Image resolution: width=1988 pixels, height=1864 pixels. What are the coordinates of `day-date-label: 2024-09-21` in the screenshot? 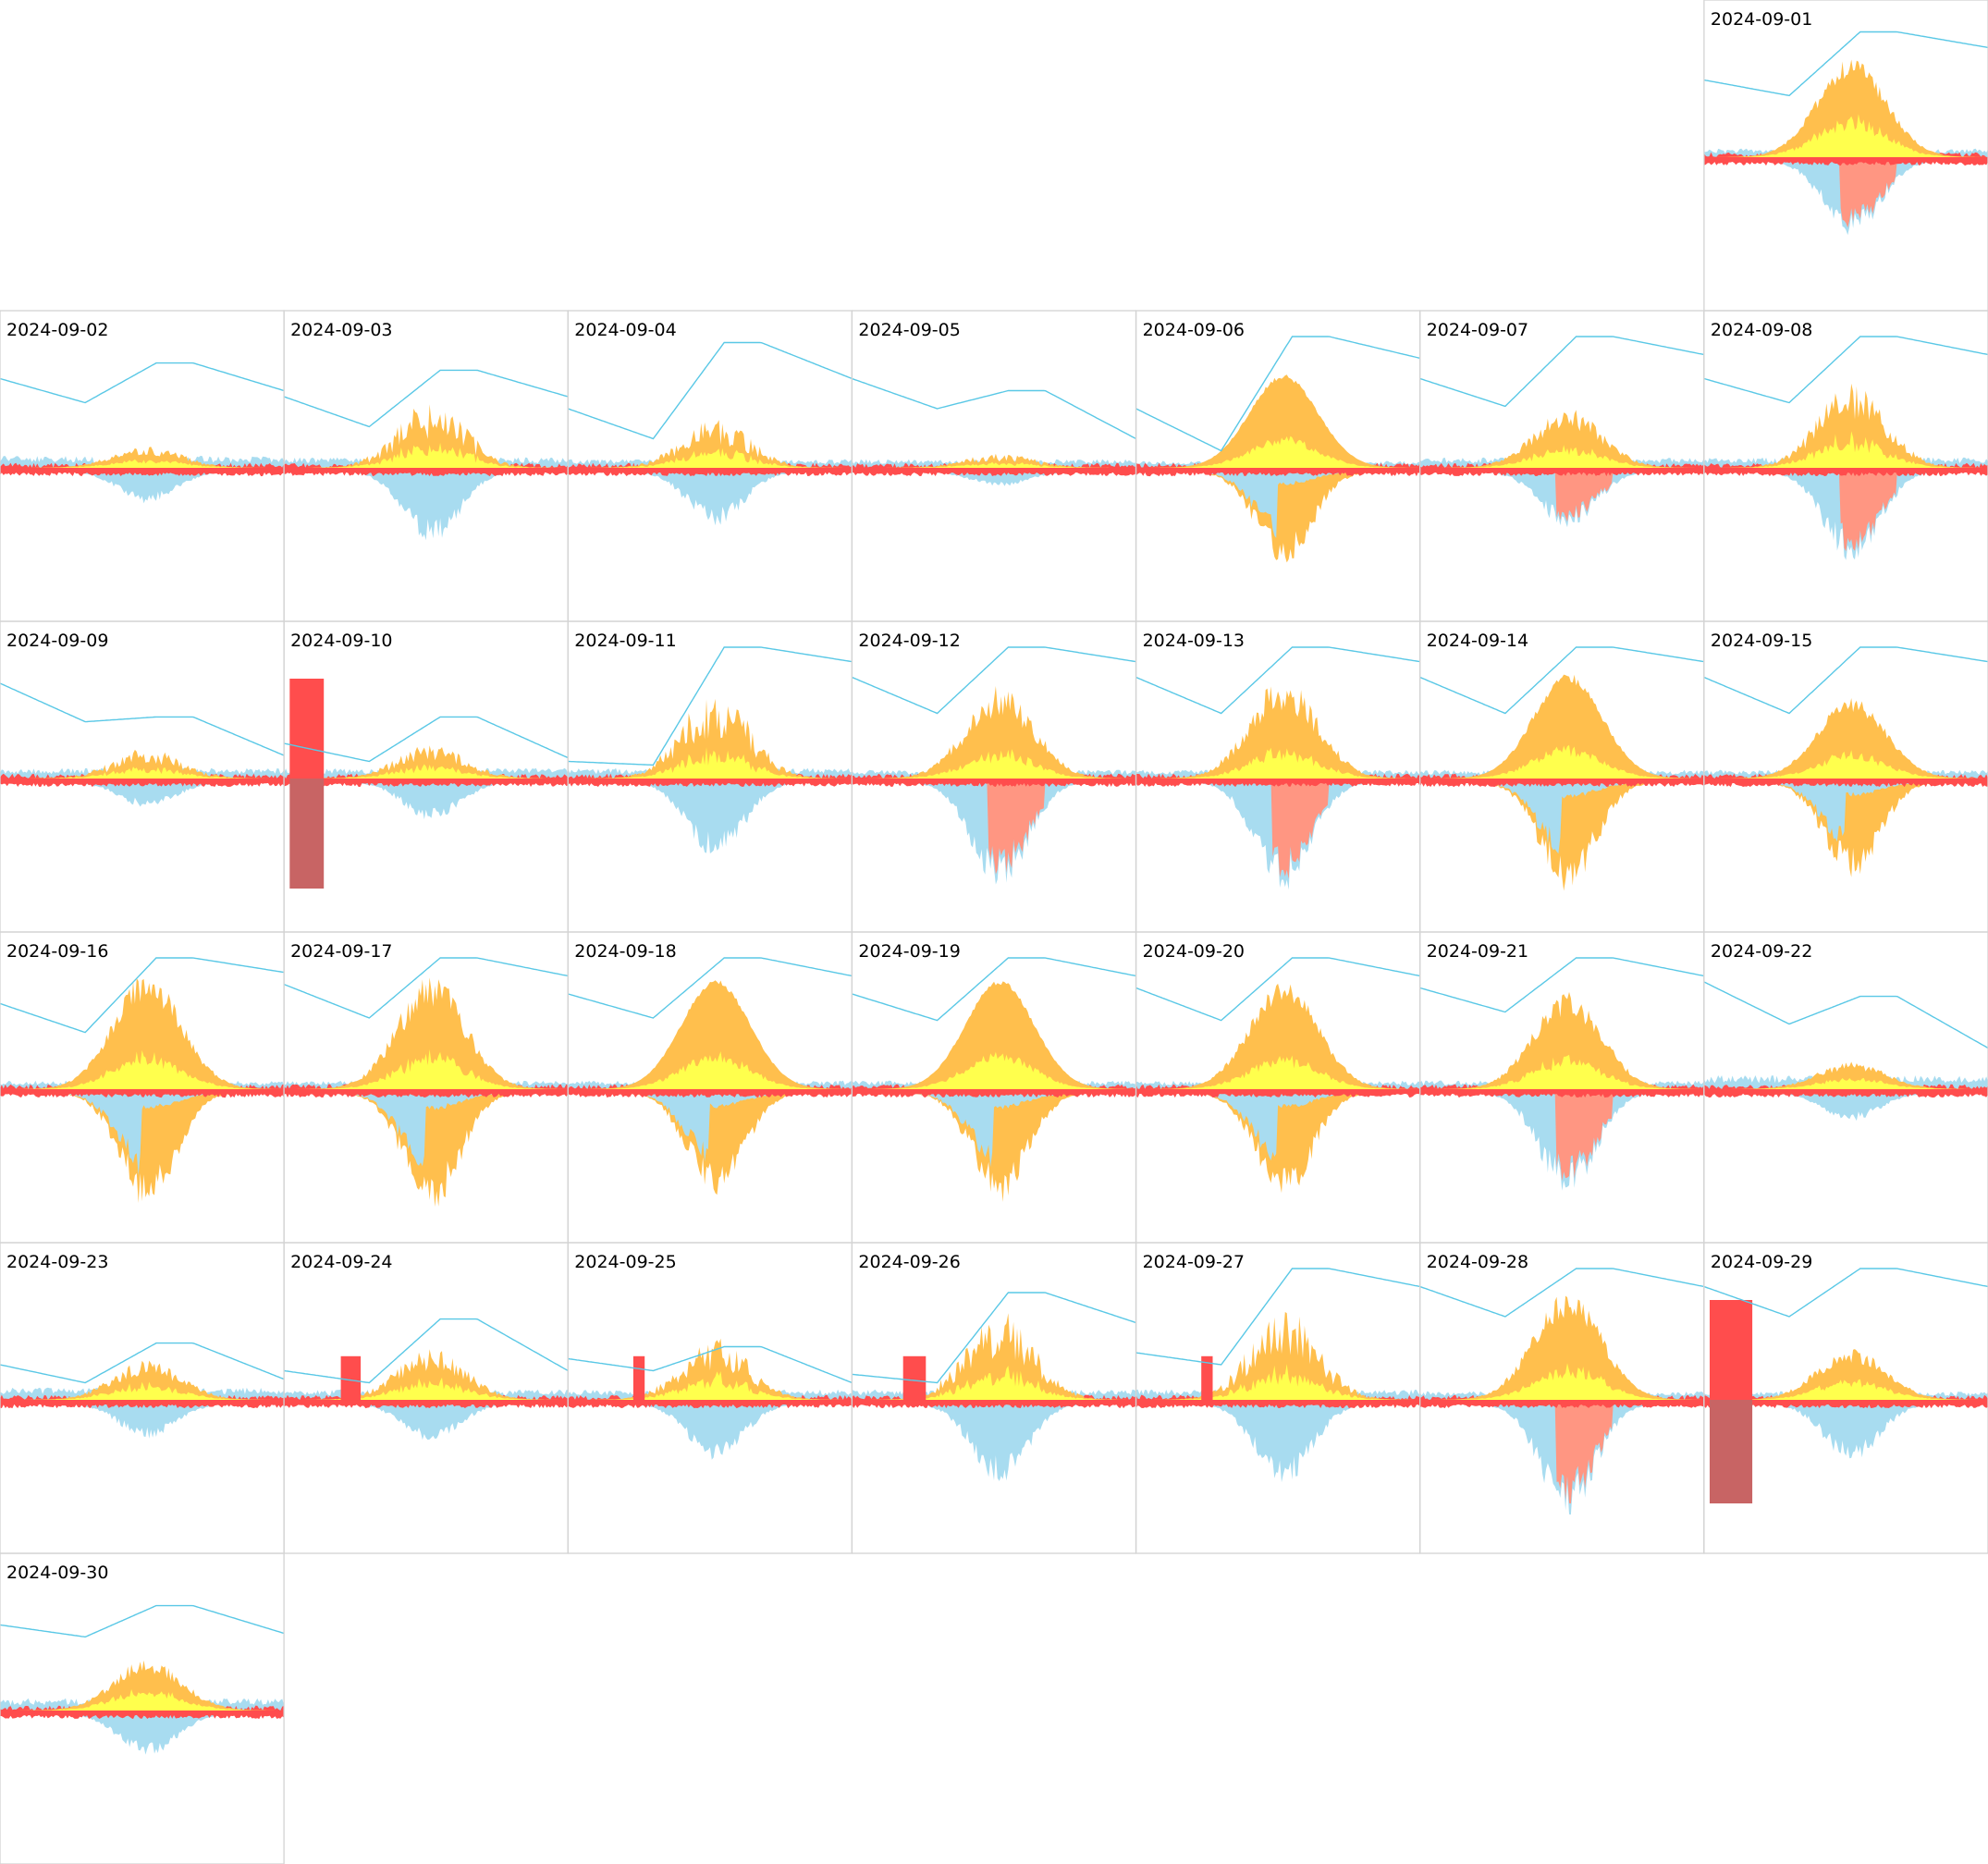 It's located at (1477, 952).